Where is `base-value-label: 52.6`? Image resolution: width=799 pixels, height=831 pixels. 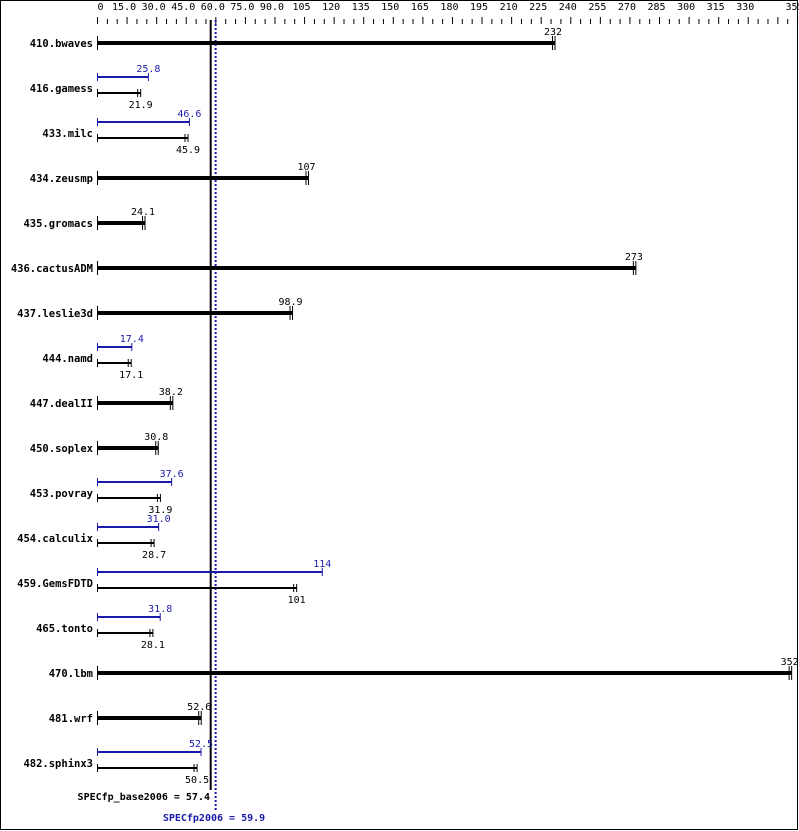 base-value-label: 52.6 is located at coordinates (199, 707).